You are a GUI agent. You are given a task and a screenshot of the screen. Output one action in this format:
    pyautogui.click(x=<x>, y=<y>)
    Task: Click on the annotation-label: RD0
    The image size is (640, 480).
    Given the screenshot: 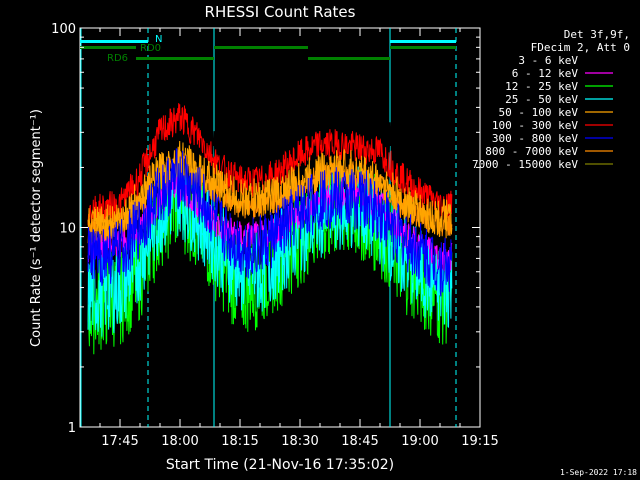 What is the action you would take?
    pyautogui.click(x=150, y=48)
    